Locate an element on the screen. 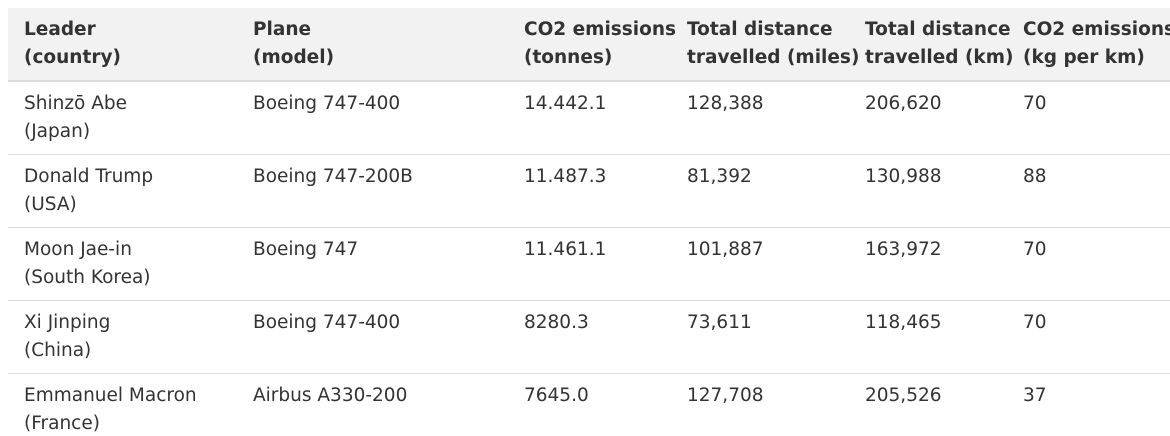 The height and width of the screenshot is (436, 1170). cell-text: (South Korea) is located at coordinates (87, 277).